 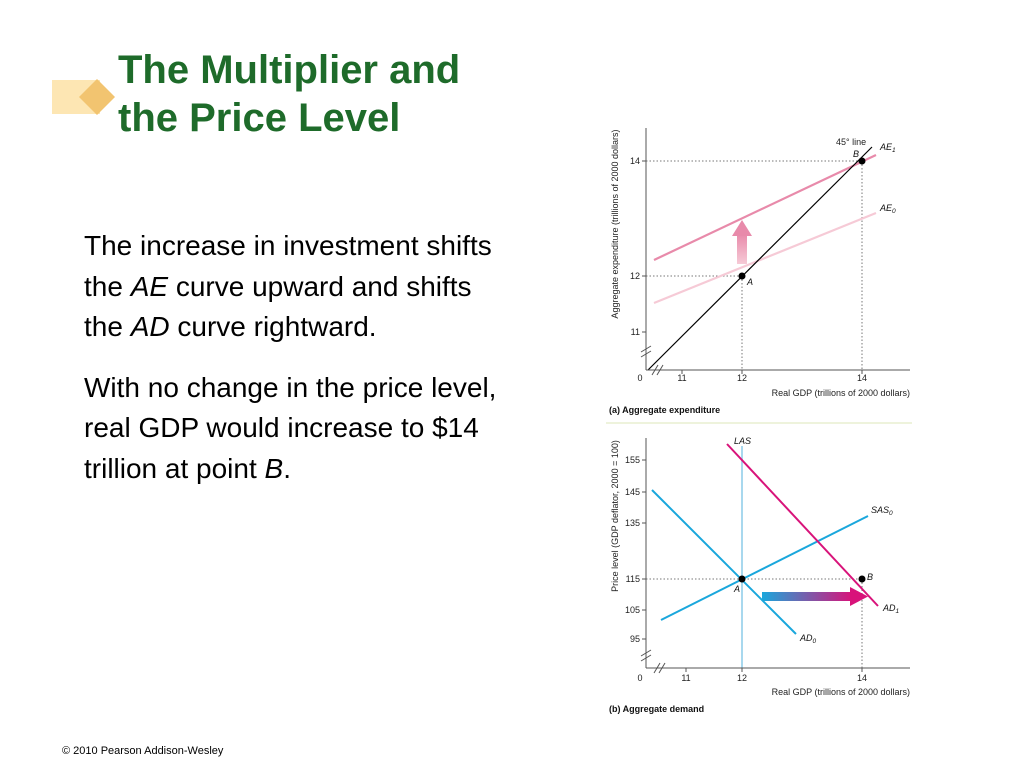 What do you see at coordinates (632, 523) in the screenshot?
I see `b-y-tick-135: 135` at bounding box center [632, 523].